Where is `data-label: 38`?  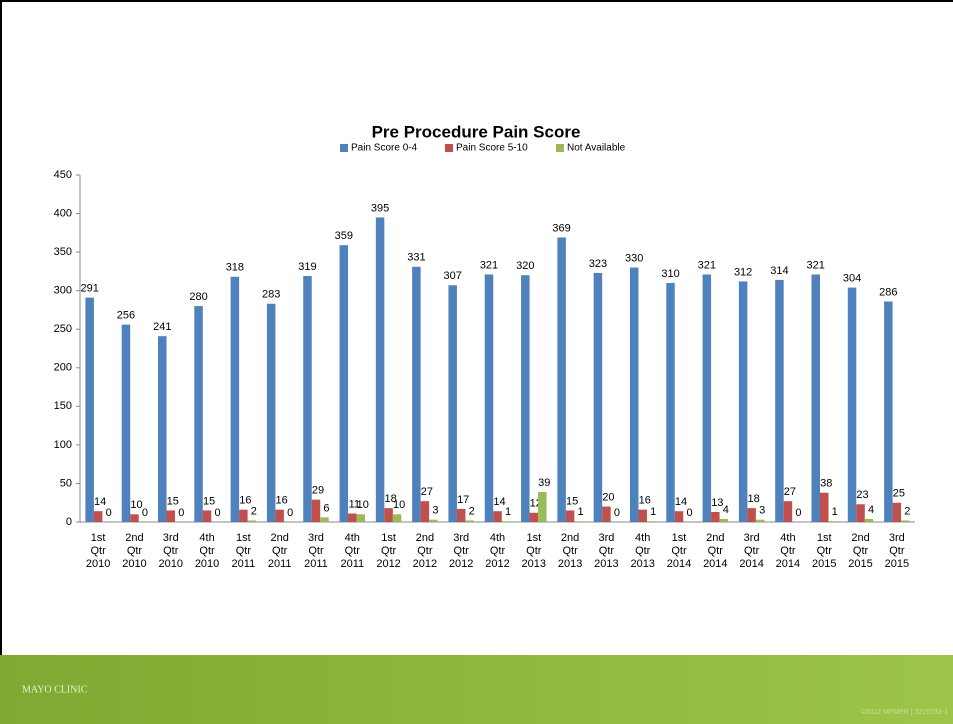 data-label: 38 is located at coordinates (826, 484).